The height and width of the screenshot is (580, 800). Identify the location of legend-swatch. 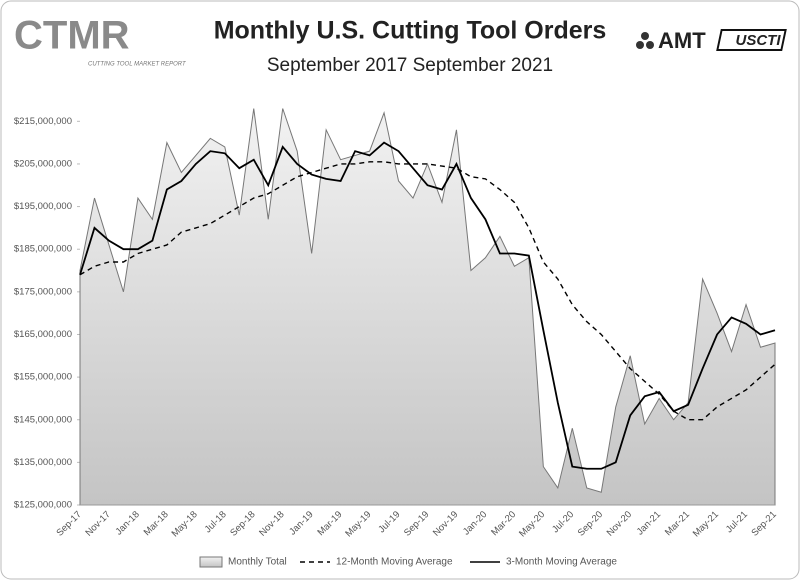
(211, 562).